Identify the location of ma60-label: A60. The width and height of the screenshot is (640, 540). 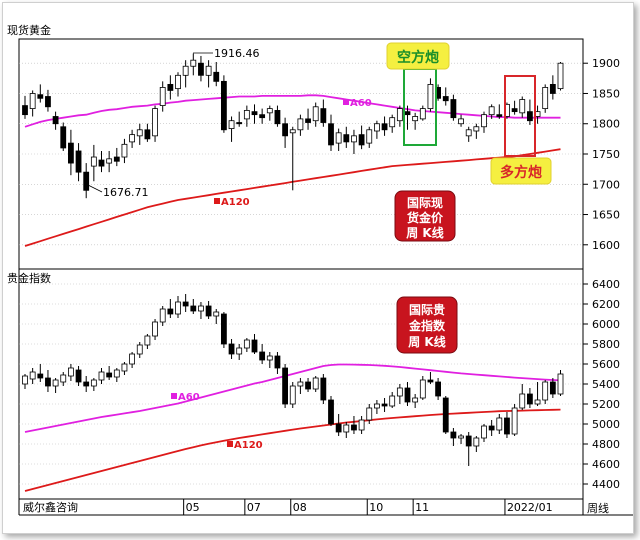
(361, 103).